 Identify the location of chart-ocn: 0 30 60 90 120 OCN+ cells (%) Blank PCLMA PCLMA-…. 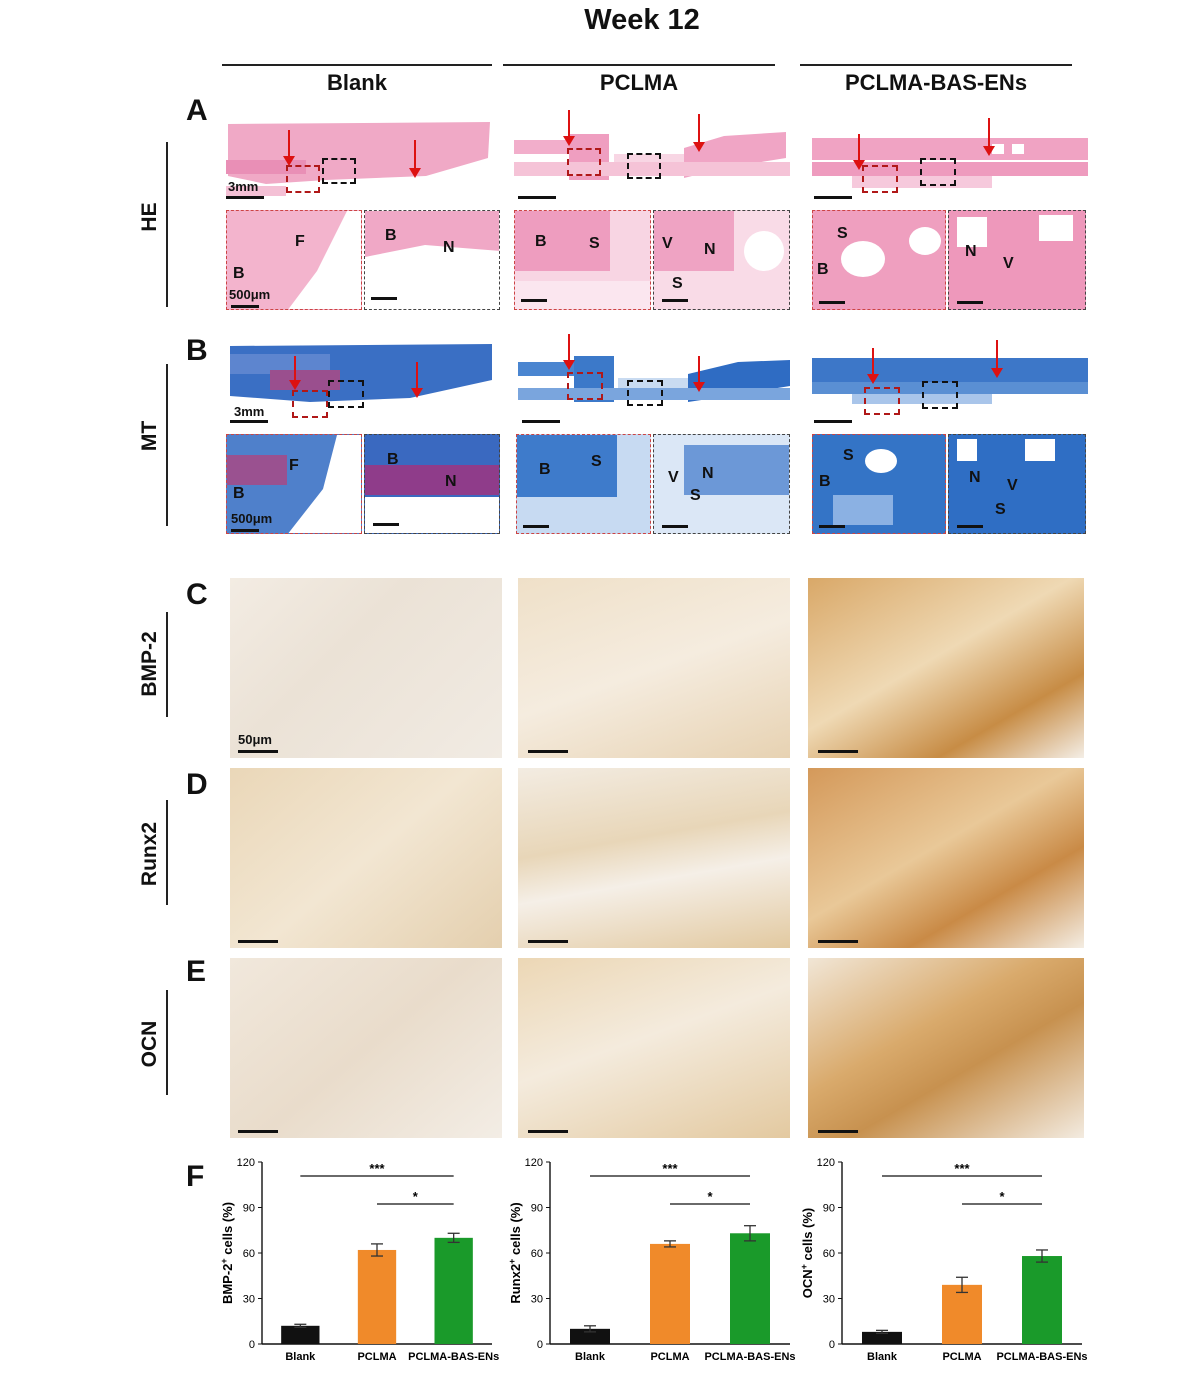
(943, 1260).